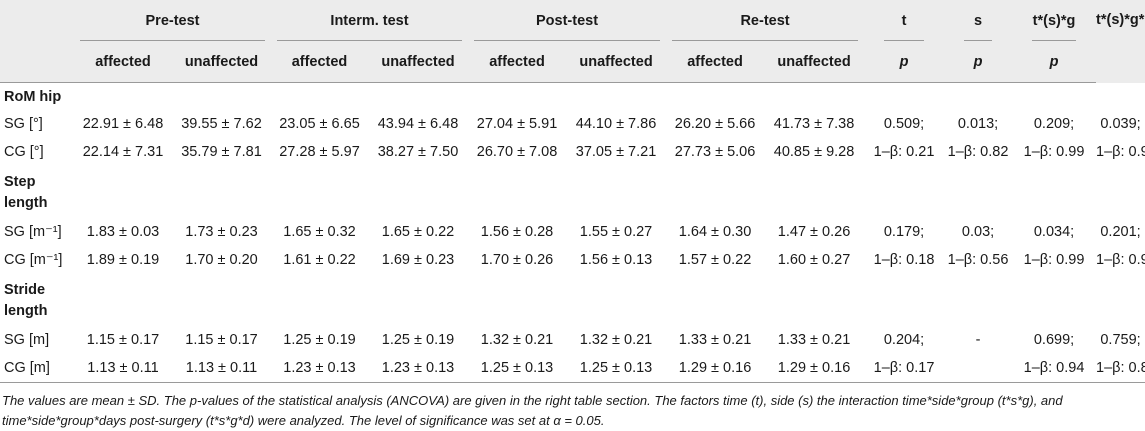 This screenshot has width=1145, height=431. I want to click on section-title-line: Step, so click(20, 182).